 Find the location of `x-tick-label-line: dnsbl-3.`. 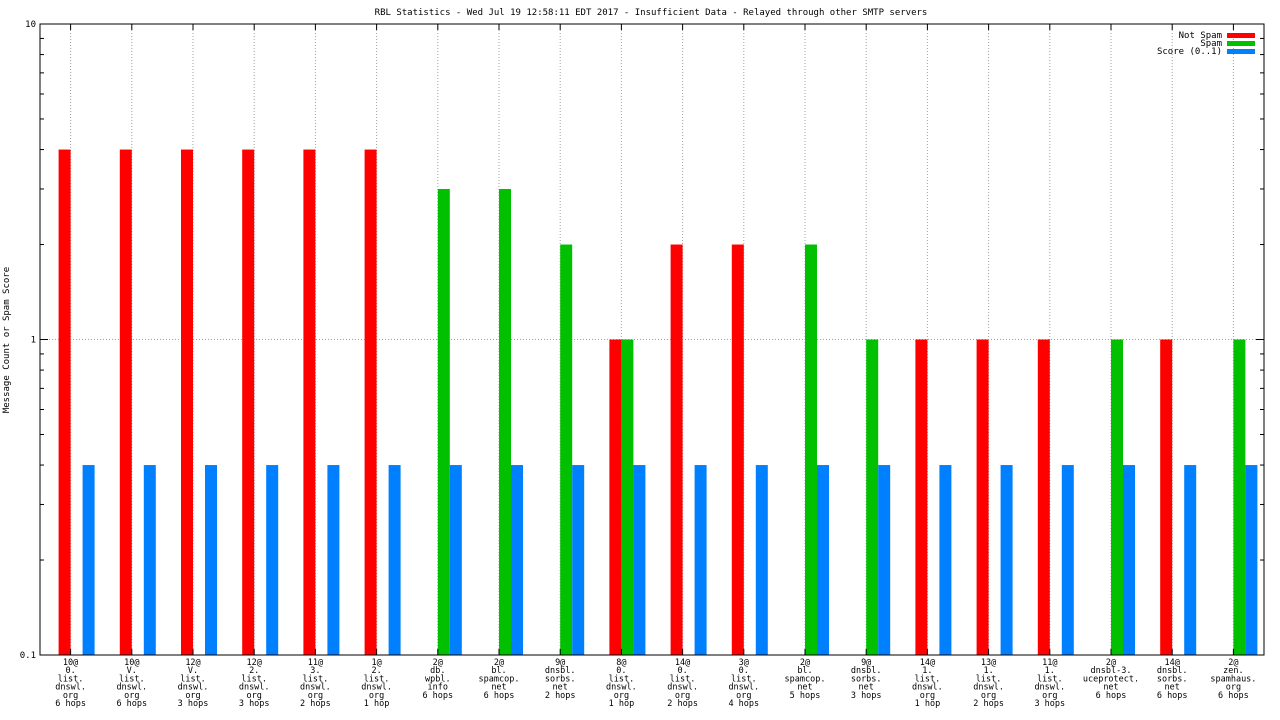

x-tick-label-line: dnsbl-3. is located at coordinates (1111, 671).